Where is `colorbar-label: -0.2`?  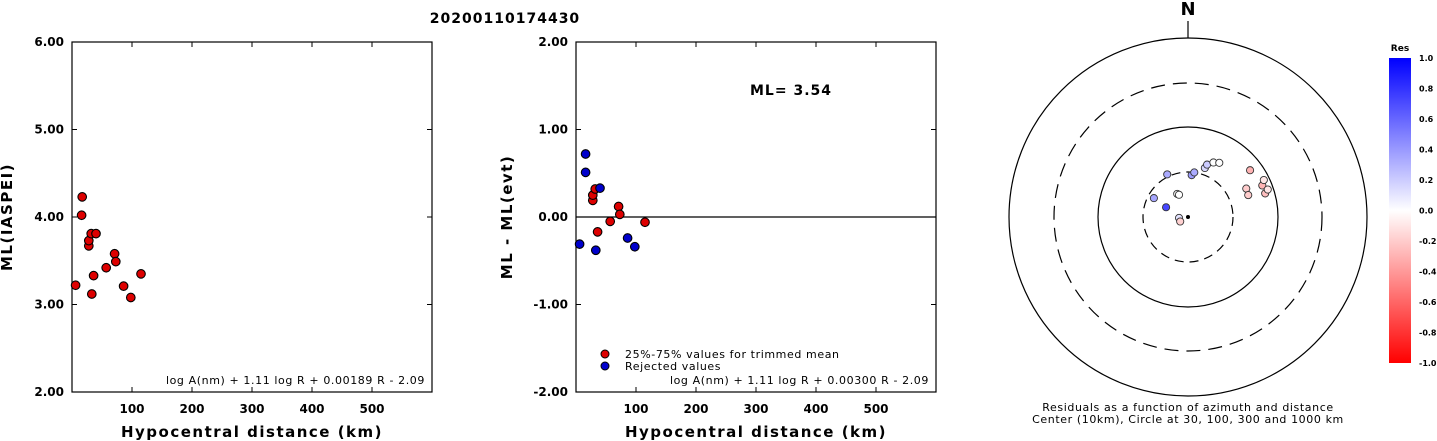
colorbar-label: -0.2 is located at coordinates (1428, 241).